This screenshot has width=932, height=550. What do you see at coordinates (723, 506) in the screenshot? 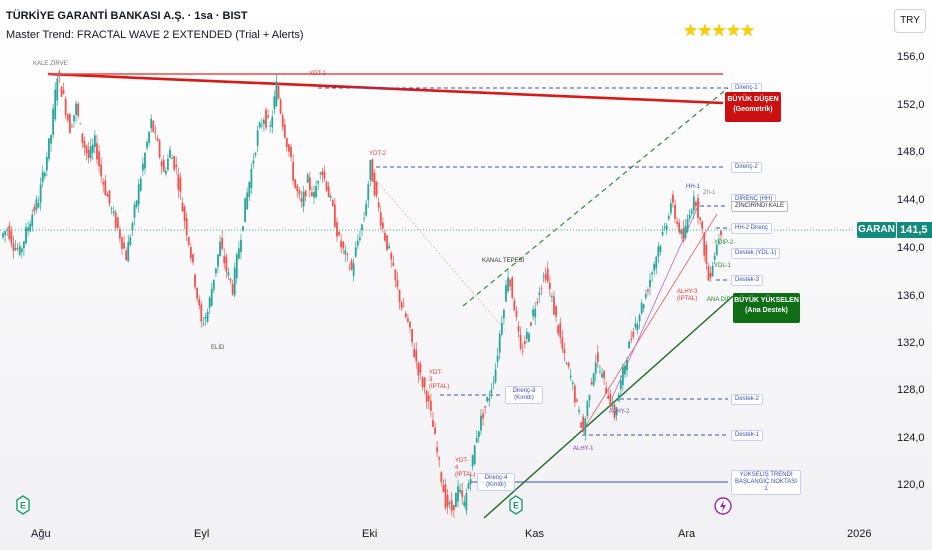
I see `dividend-icon` at bounding box center [723, 506].